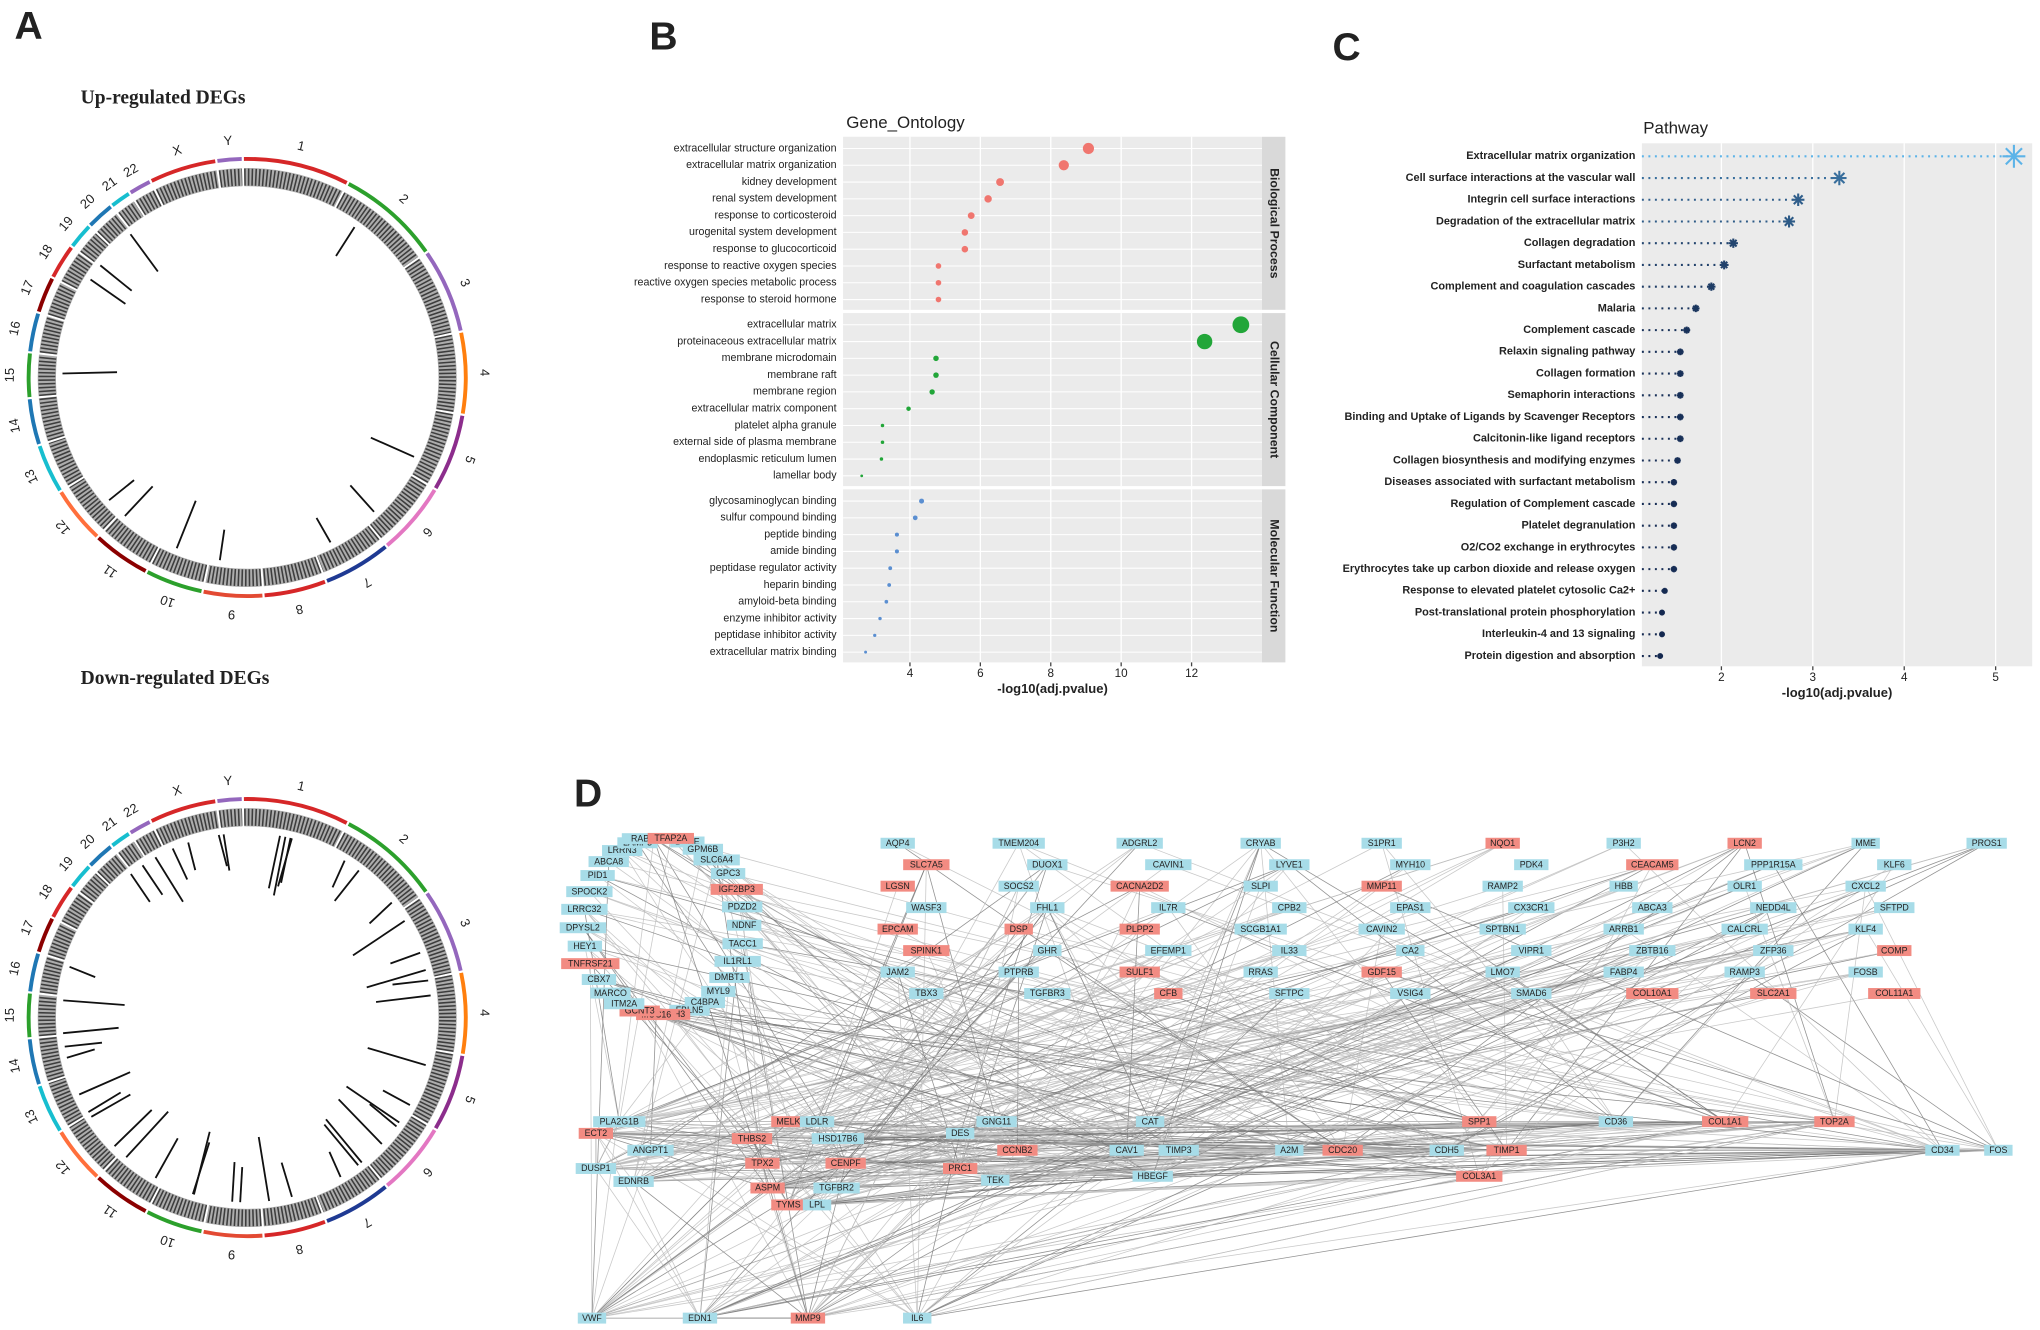 The height and width of the screenshot is (1330, 2040). What do you see at coordinates (761, 165) in the screenshot?
I see `y-tick-label: extracellular matrix organization` at bounding box center [761, 165].